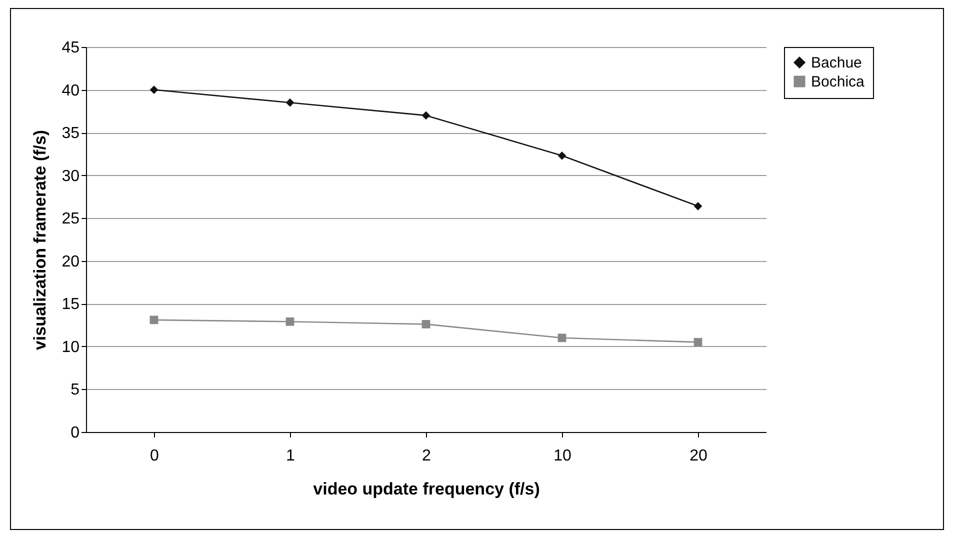 This screenshot has width=956, height=540. What do you see at coordinates (426, 489) in the screenshot?
I see `x-axis-title: video update frequency (f/s)` at bounding box center [426, 489].